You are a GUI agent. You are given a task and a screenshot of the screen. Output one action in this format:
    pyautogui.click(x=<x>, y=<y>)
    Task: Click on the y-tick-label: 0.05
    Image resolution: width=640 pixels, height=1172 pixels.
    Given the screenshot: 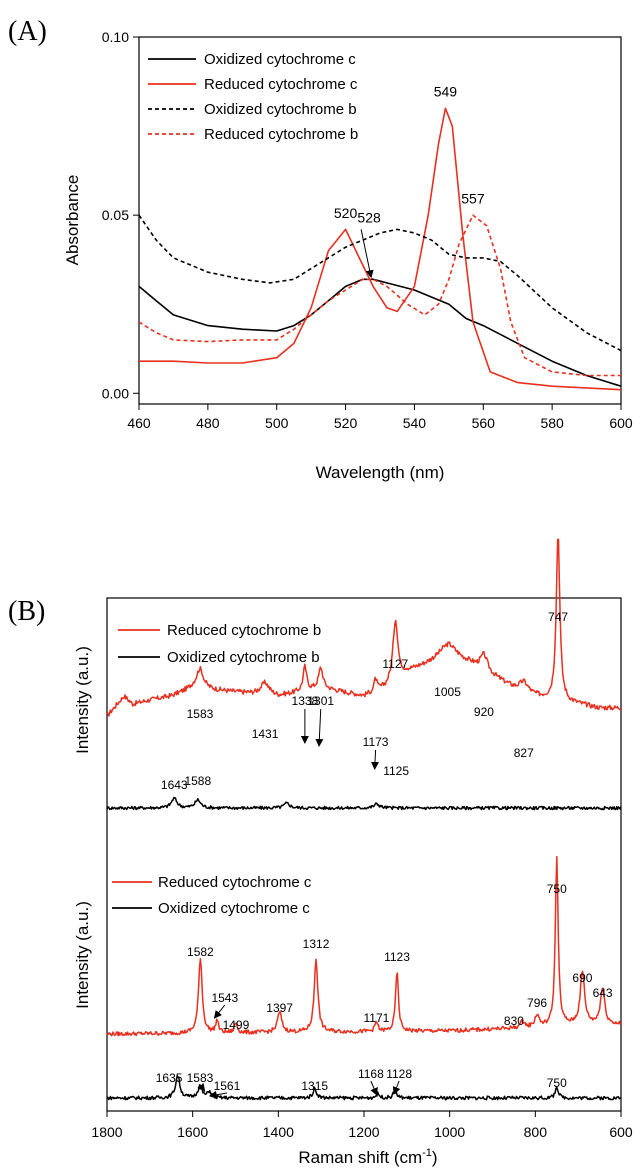 What is the action you would take?
    pyautogui.click(x=115, y=215)
    